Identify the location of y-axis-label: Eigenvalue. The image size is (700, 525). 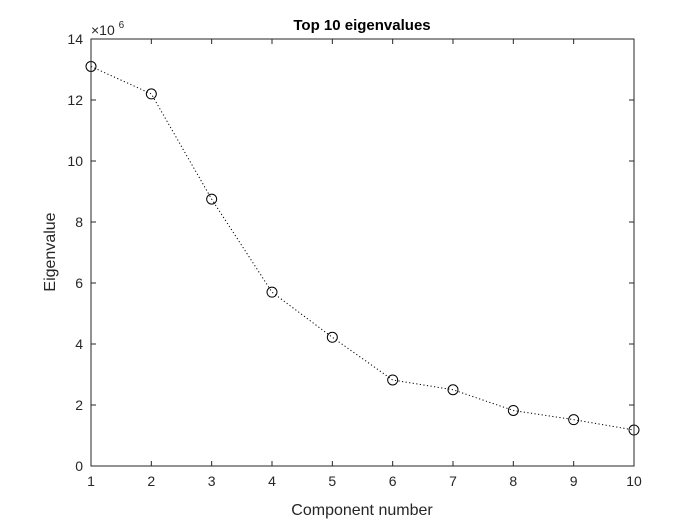
(50, 251).